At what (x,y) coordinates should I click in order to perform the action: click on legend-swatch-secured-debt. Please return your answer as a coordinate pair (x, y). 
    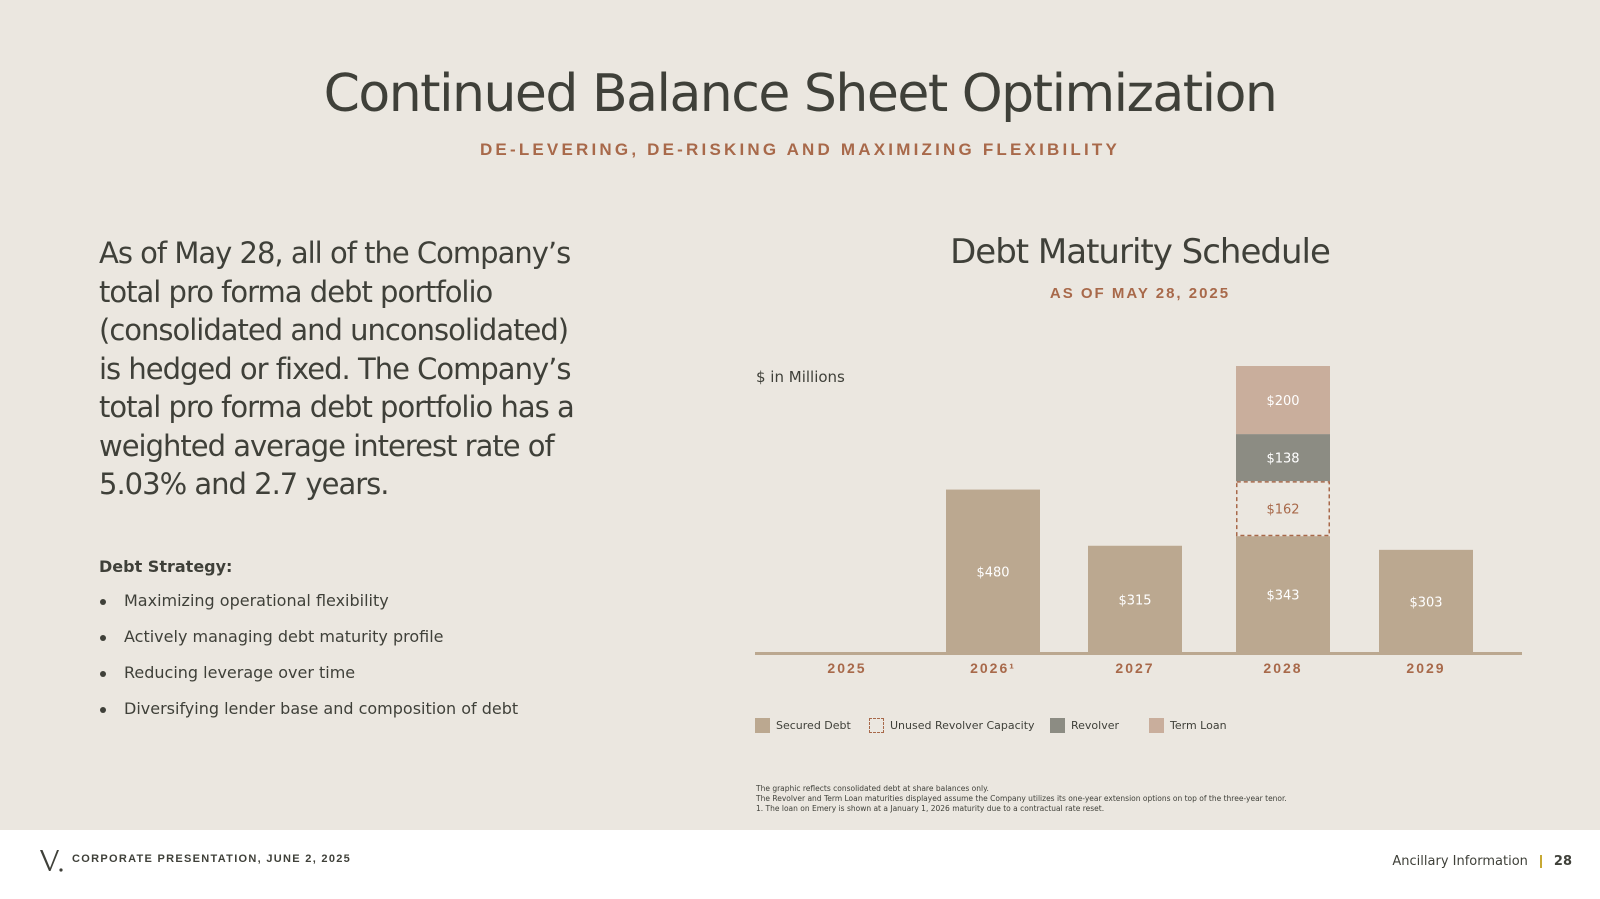
    Looking at the image, I should click on (762, 725).